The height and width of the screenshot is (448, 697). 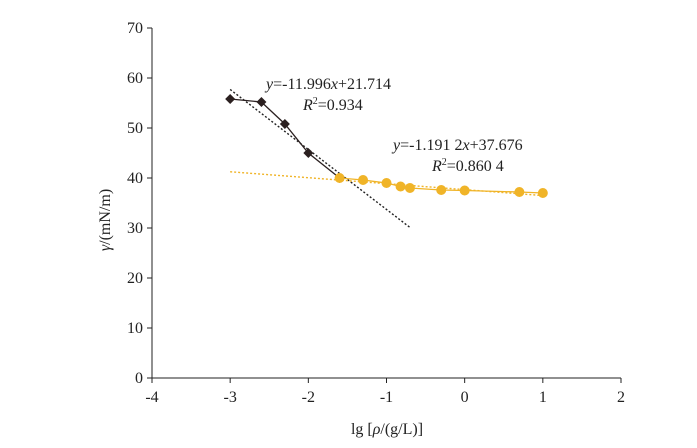 What do you see at coordinates (457, 156) in the screenshot?
I see `regression-annotation-2: y=-1.191 2x+37.676 R2=0.860 4` at bounding box center [457, 156].